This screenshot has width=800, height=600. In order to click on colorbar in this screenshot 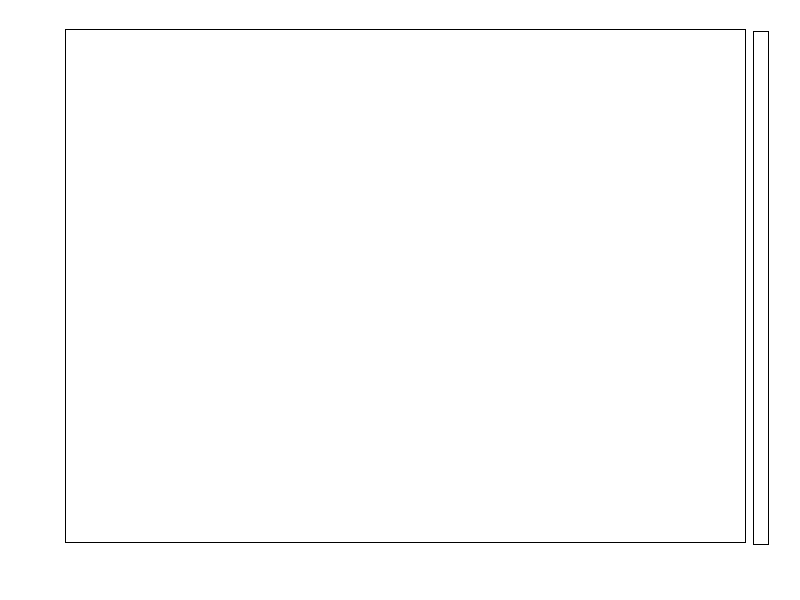, I will do `click(777, 107)`.